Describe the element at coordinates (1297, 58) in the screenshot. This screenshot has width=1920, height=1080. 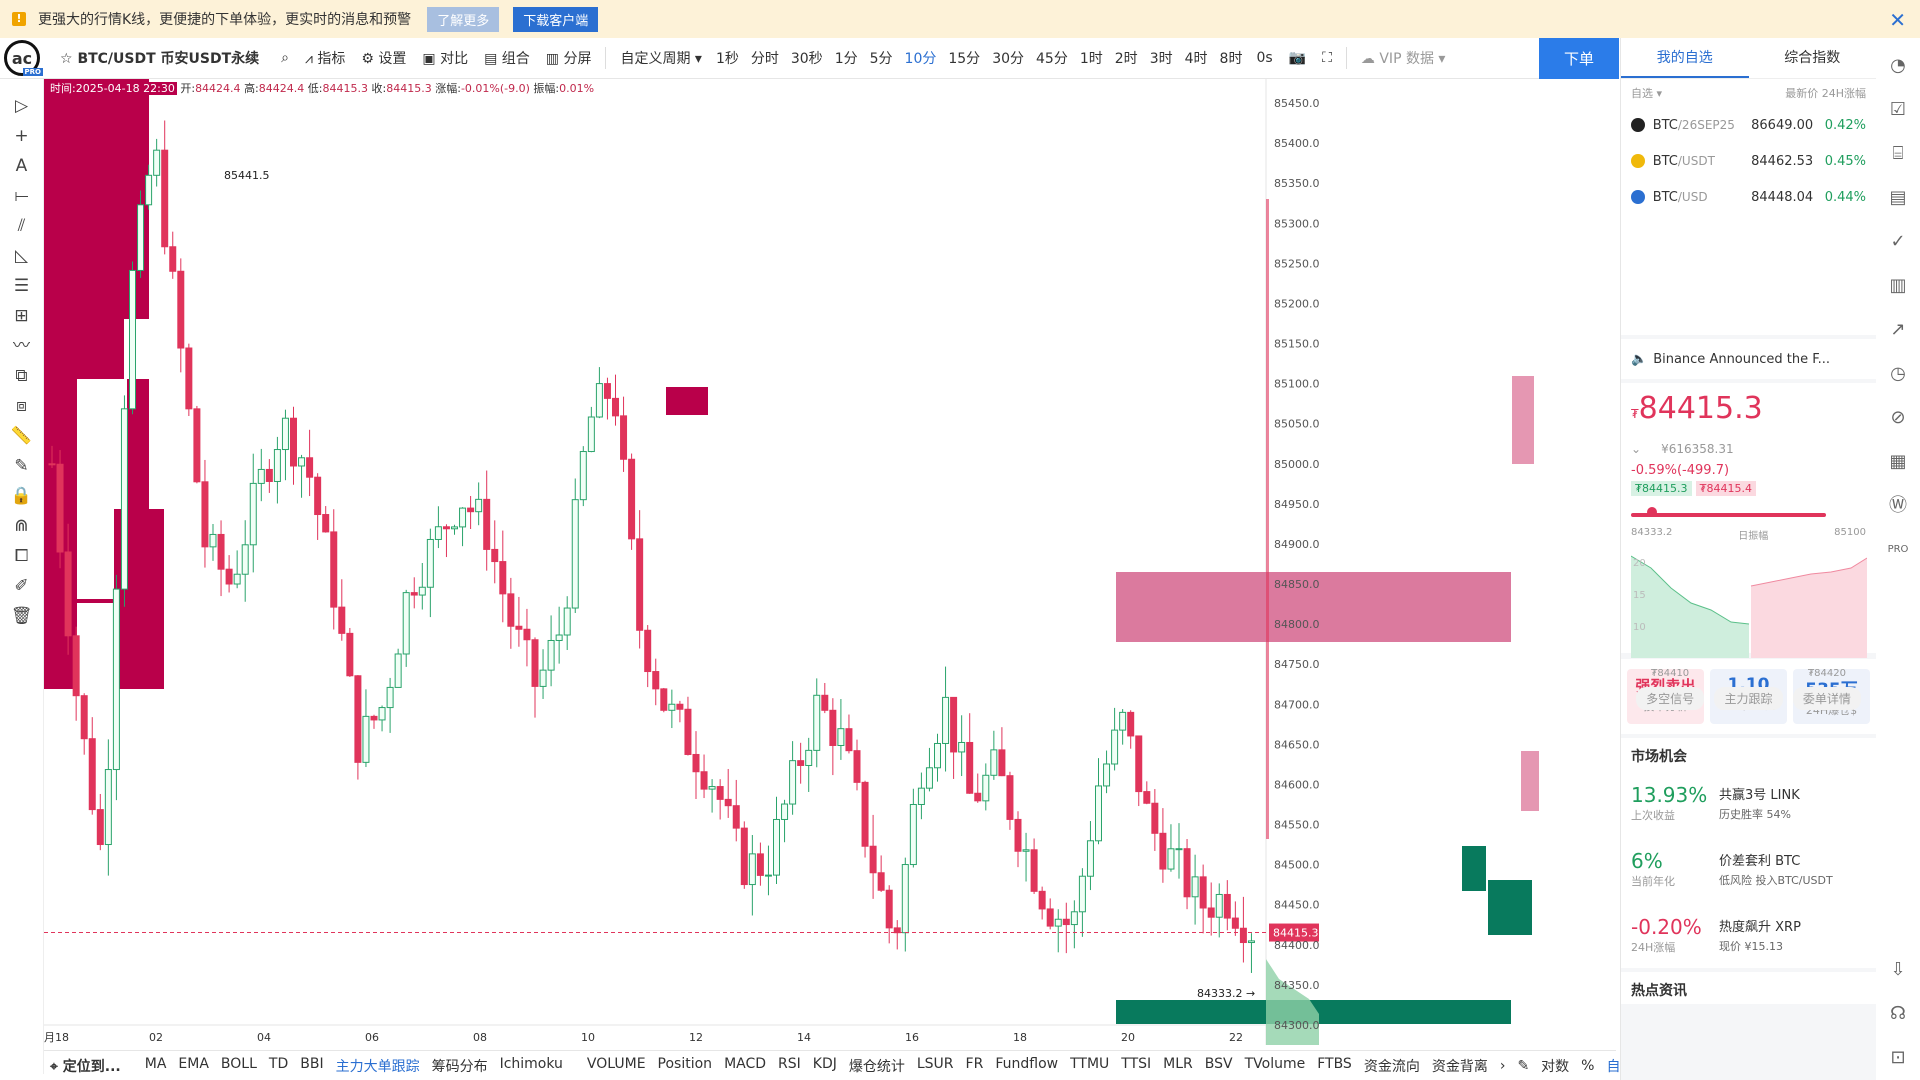
I see `camera-icon: 📷` at that location.